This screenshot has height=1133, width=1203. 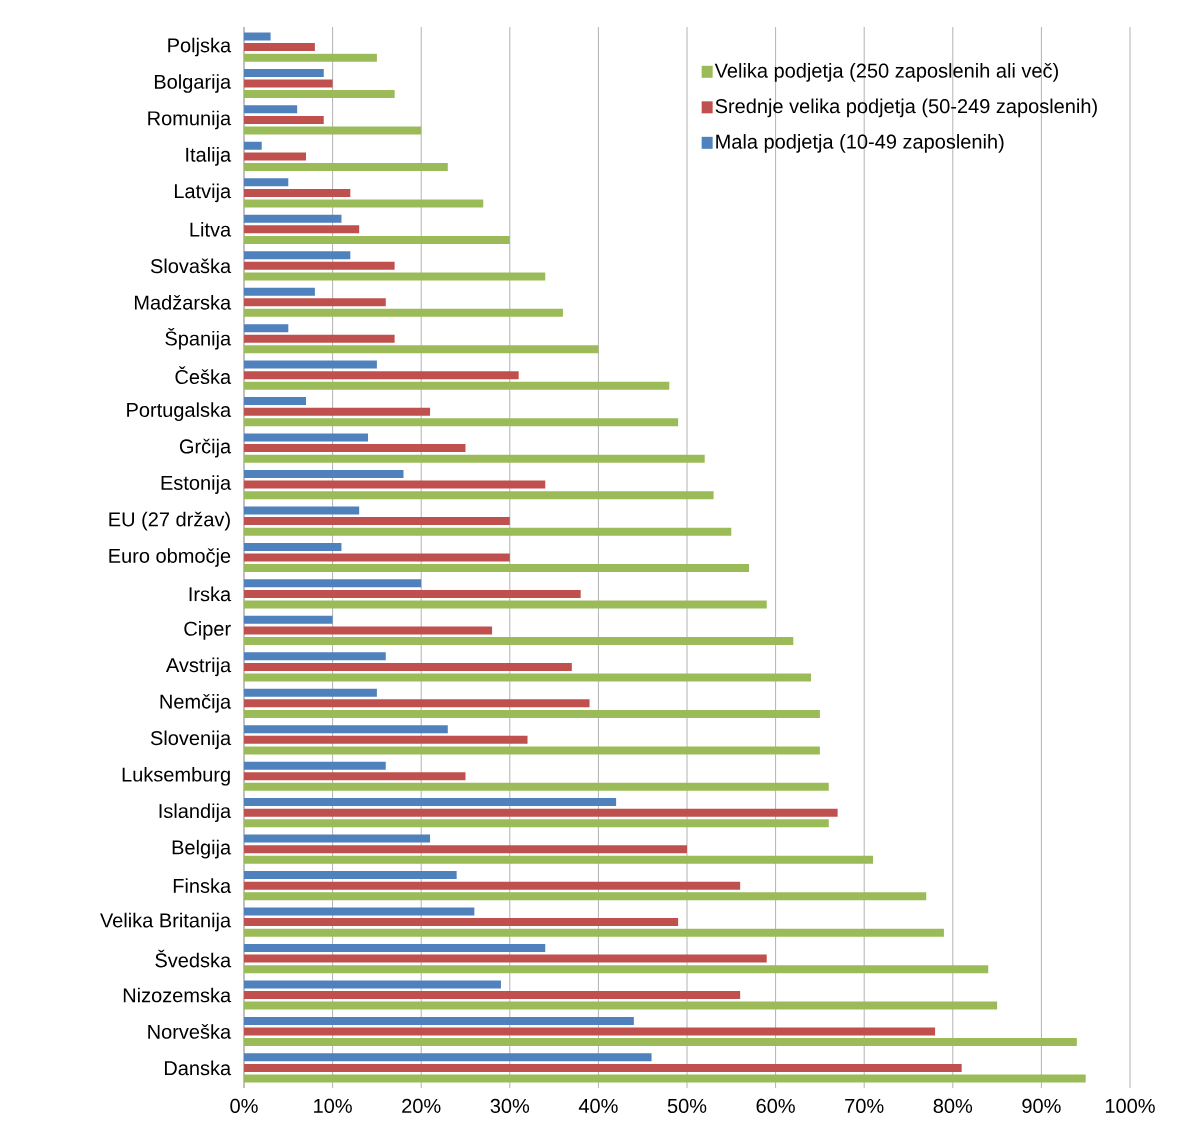 I want to click on x-tick-label: 40%, so click(x=598, y=1106).